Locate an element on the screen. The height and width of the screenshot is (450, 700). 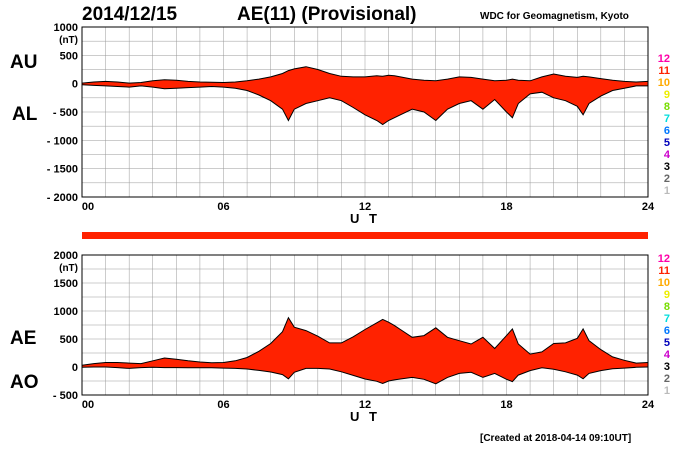
series-line-ae is located at coordinates (365, 341).